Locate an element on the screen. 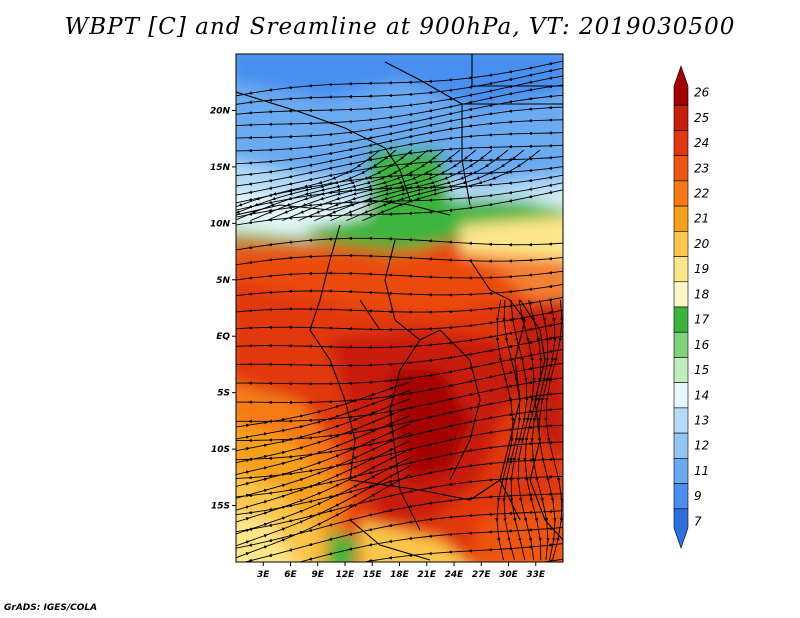 The height and width of the screenshot is (618, 800). lon-tick-label: 24E is located at coordinates (455, 575).